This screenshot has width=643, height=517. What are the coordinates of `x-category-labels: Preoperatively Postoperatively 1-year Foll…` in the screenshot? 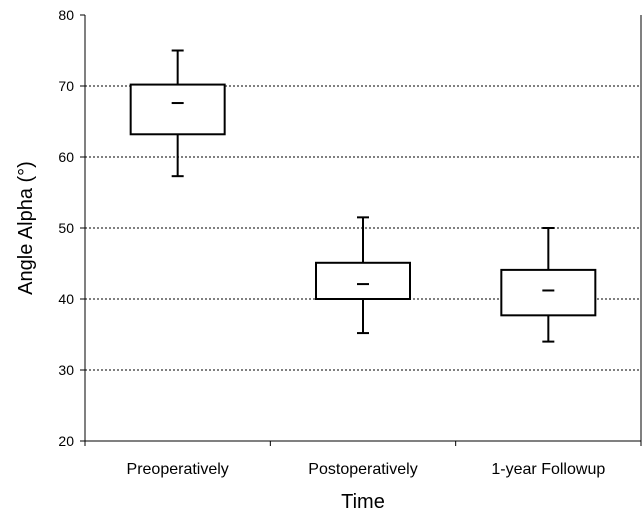 It's located at (366, 469).